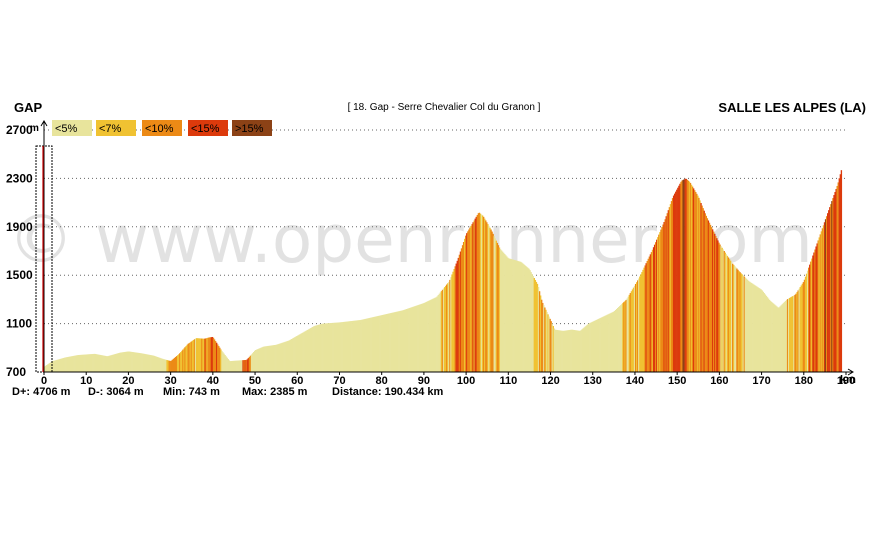  I want to click on start-cursor-box, so click(44, 259).